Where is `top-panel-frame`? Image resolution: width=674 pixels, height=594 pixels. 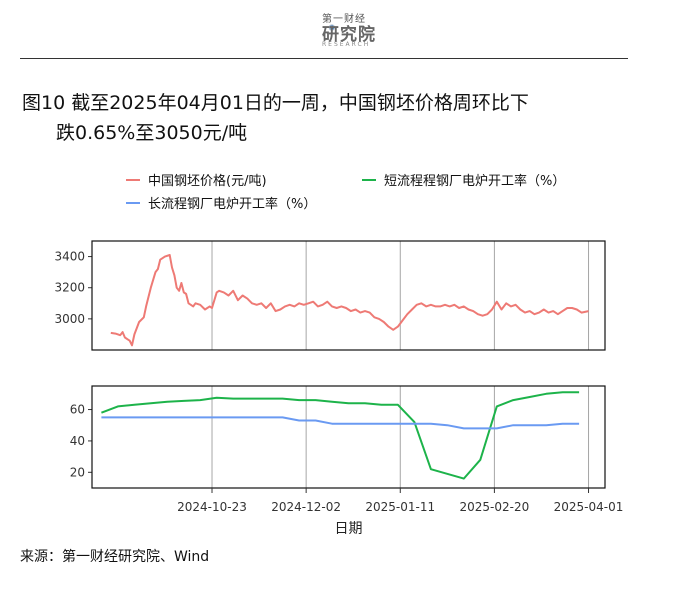
top-panel-frame is located at coordinates (348, 295).